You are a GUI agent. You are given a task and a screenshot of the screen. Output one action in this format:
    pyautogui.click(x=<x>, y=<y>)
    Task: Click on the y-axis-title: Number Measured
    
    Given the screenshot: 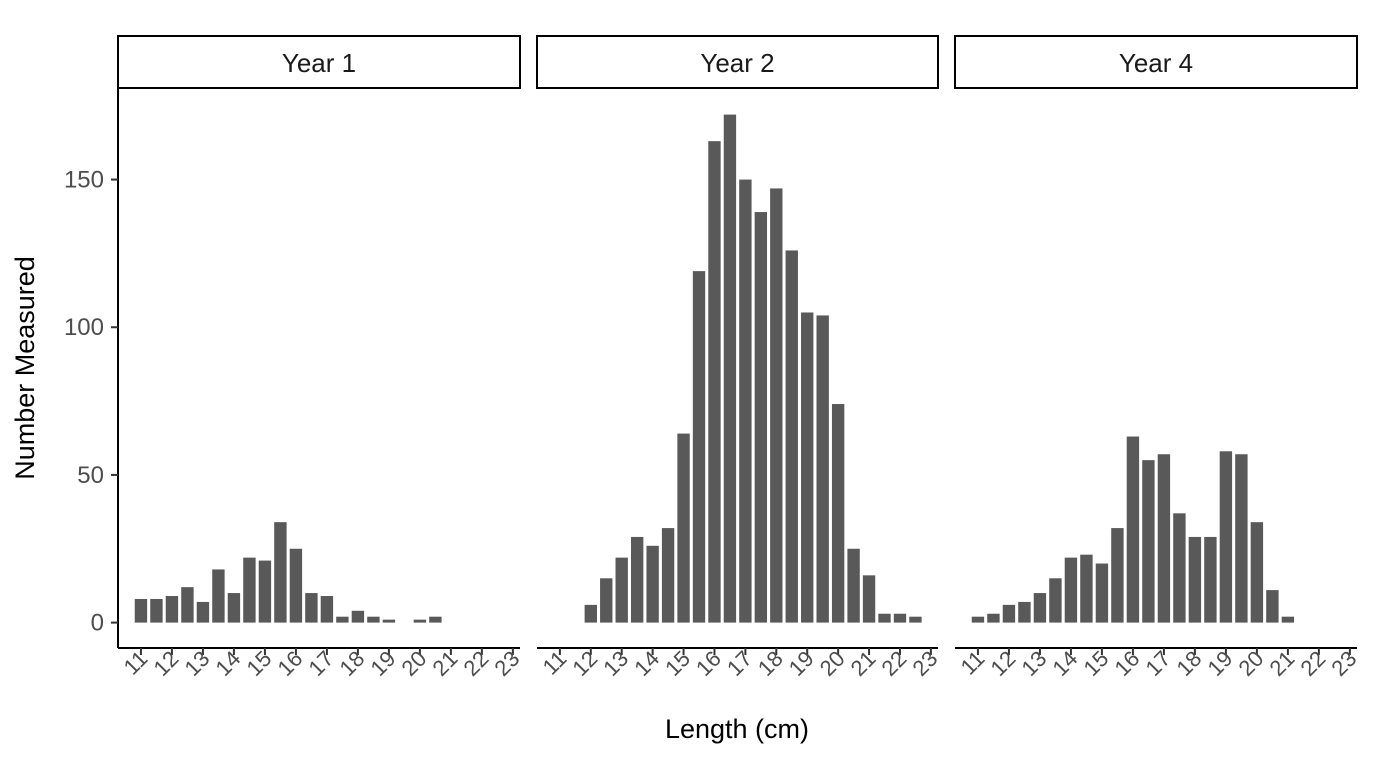 What is the action you would take?
    pyautogui.click(x=25, y=368)
    